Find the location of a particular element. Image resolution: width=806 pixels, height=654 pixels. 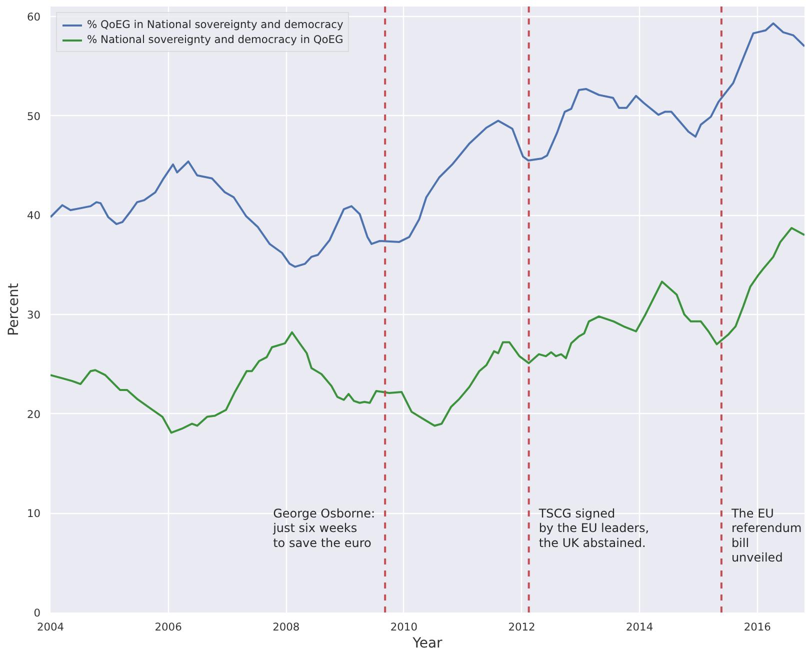

x-tick-label: 2006 is located at coordinates (168, 627).